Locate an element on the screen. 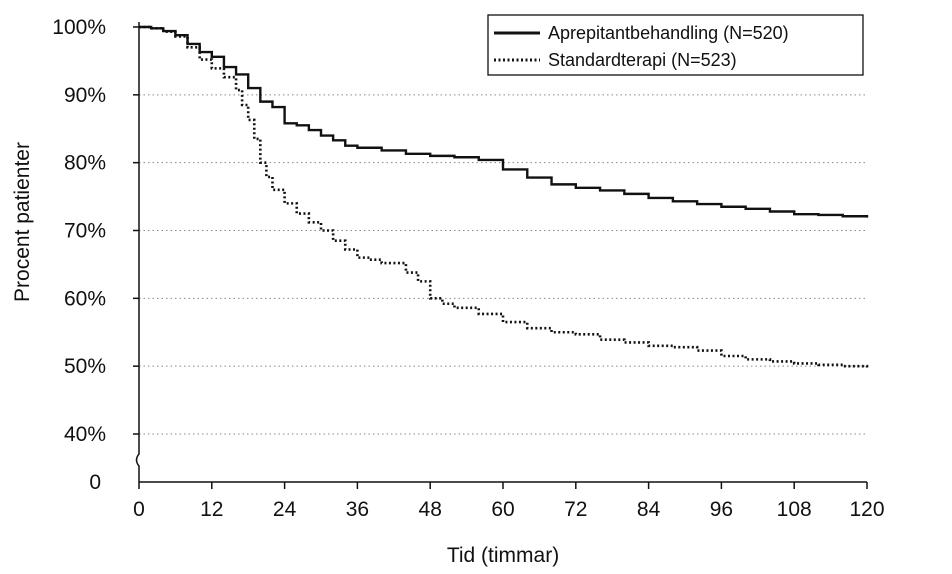  x-tick-label: 0 is located at coordinates (139, 509).